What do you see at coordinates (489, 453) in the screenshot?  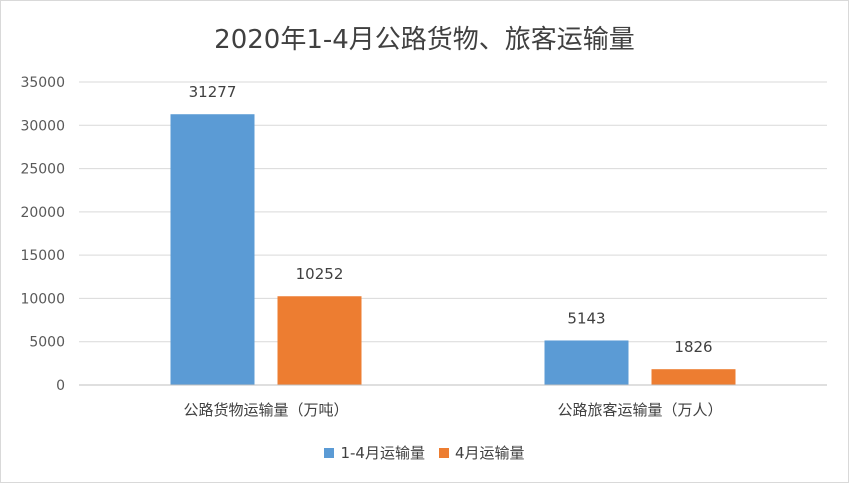 I see `legend-label-series-2: 4月运输量` at bounding box center [489, 453].